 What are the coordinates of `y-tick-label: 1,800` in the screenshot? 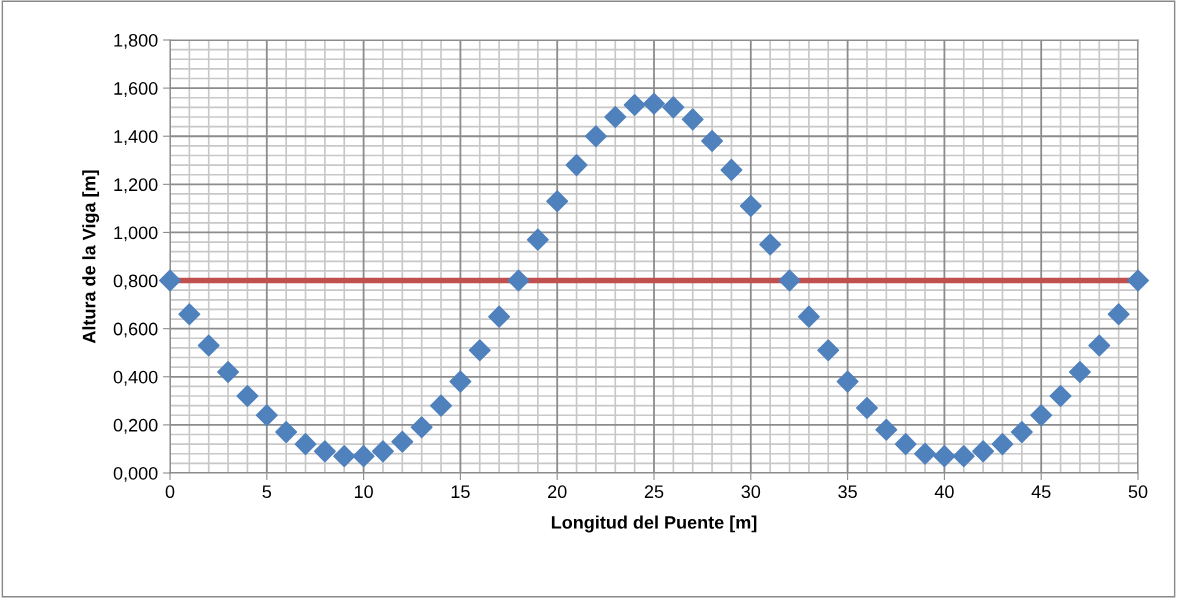 It's located at (136, 41).